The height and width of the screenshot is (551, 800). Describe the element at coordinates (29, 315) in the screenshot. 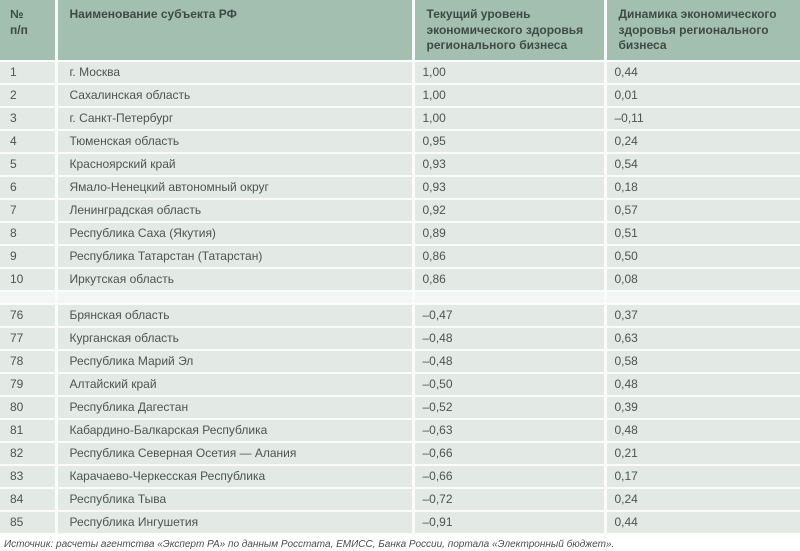

I see `cell-rank: 76` at that location.